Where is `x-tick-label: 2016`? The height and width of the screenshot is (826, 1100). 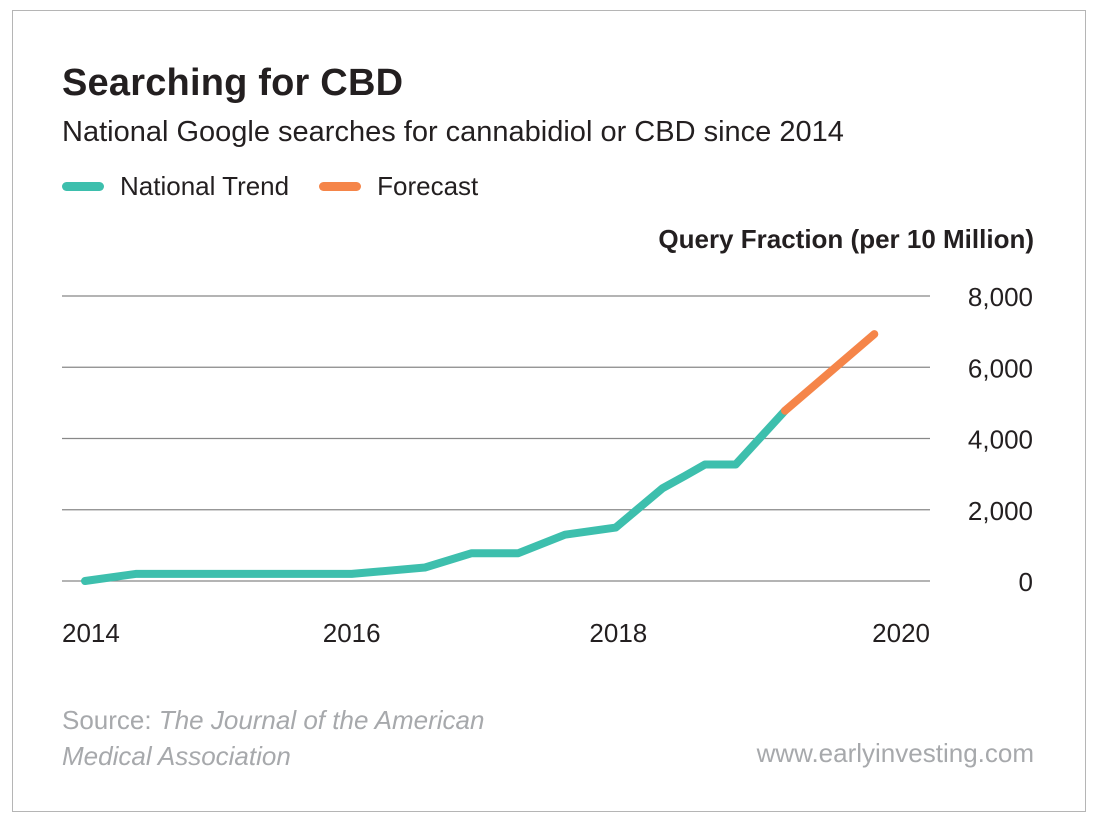 x-tick-label: 2016 is located at coordinates (352, 633).